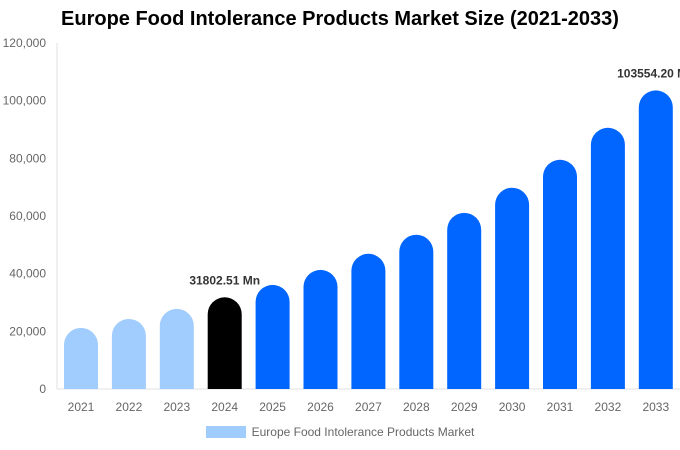 This screenshot has height=450, width=680. Describe the element at coordinates (81, 358) in the screenshot. I see `bar-2021` at that location.